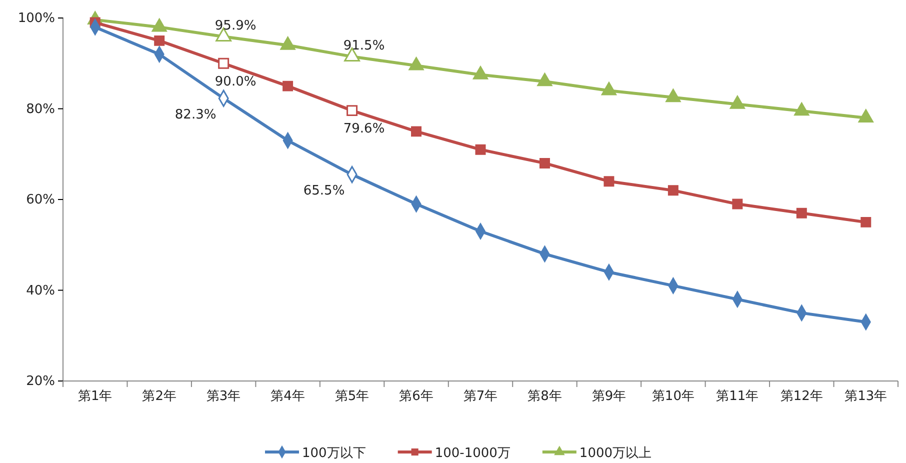 The width and height of the screenshot is (906, 463). What do you see at coordinates (40, 290) in the screenshot?
I see `y-tick-label: 40%` at bounding box center [40, 290].